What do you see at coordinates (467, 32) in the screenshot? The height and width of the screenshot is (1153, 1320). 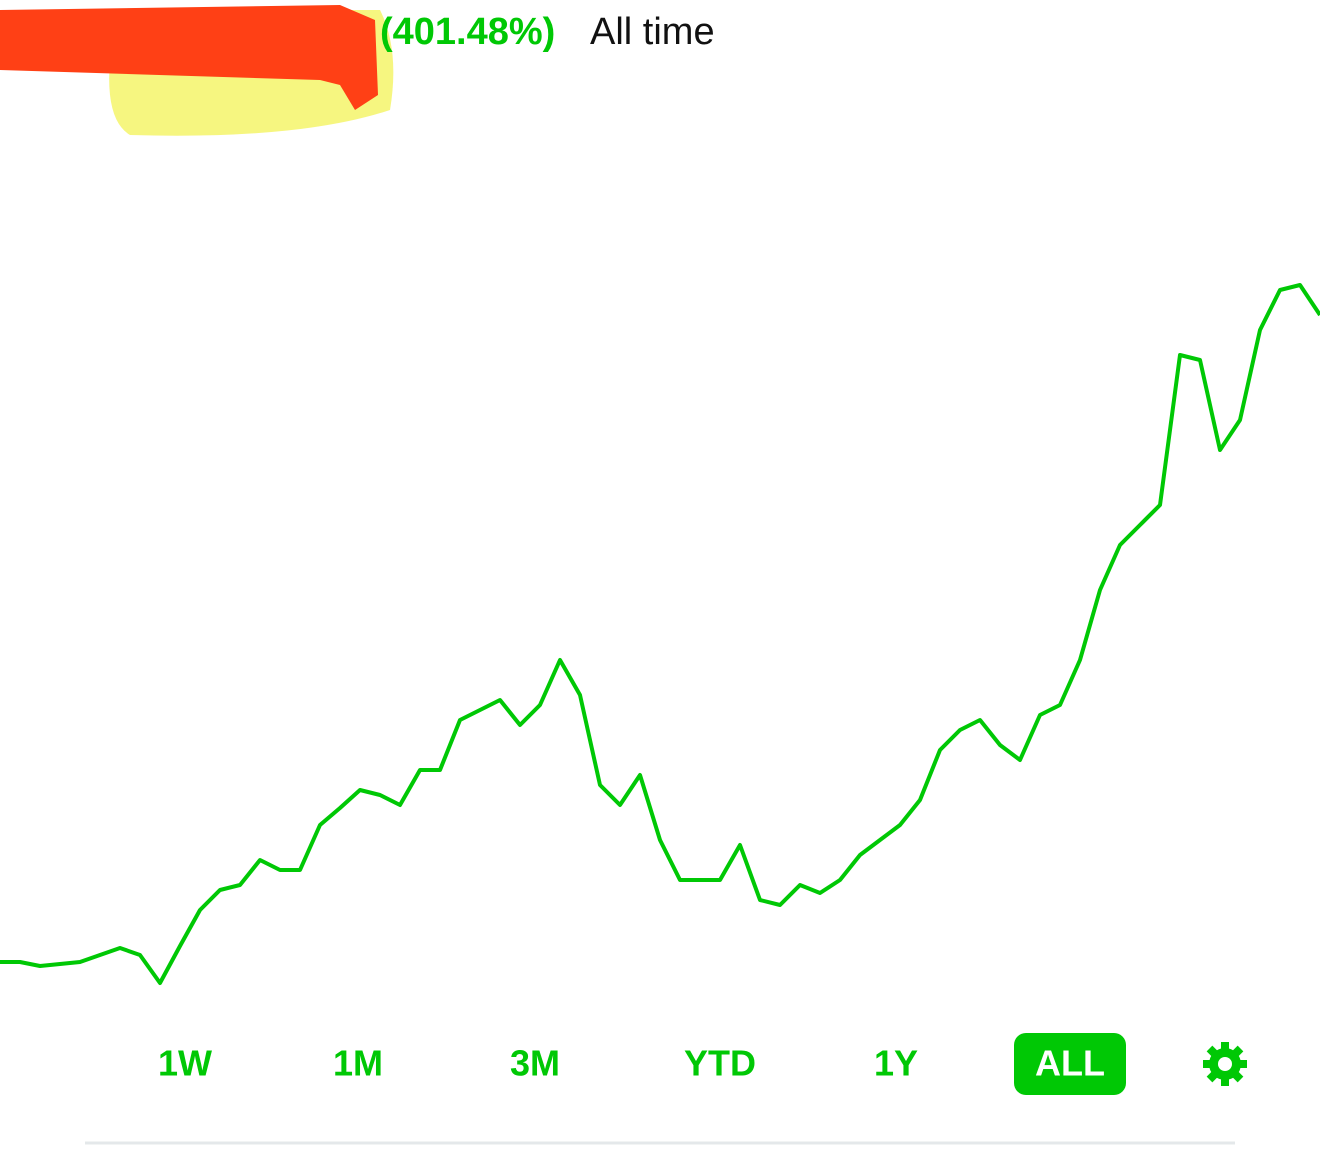 I see `change-percent: (401.48%)` at bounding box center [467, 32].